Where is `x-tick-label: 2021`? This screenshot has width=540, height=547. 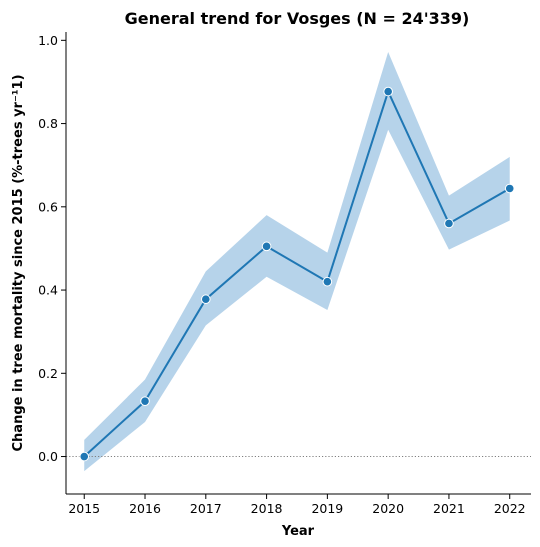
x-tick-label: 2021 is located at coordinates (449, 508).